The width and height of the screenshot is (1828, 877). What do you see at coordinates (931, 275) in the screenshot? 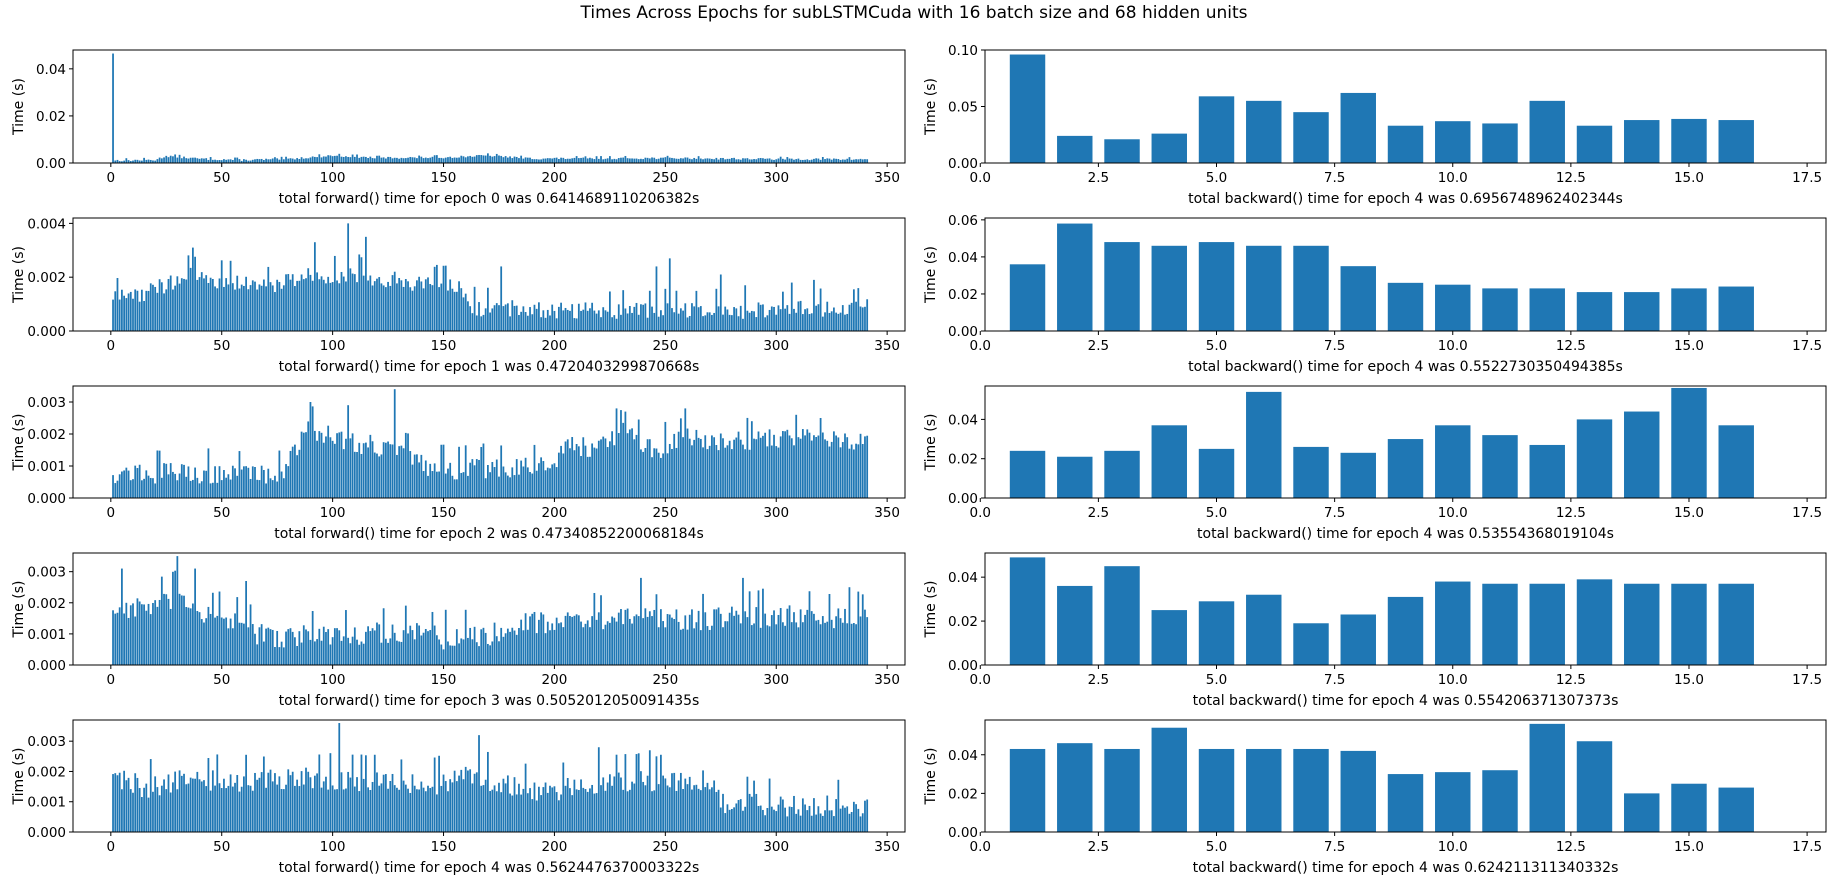
I see `y-axis-label: Time (s)` at bounding box center [931, 275].